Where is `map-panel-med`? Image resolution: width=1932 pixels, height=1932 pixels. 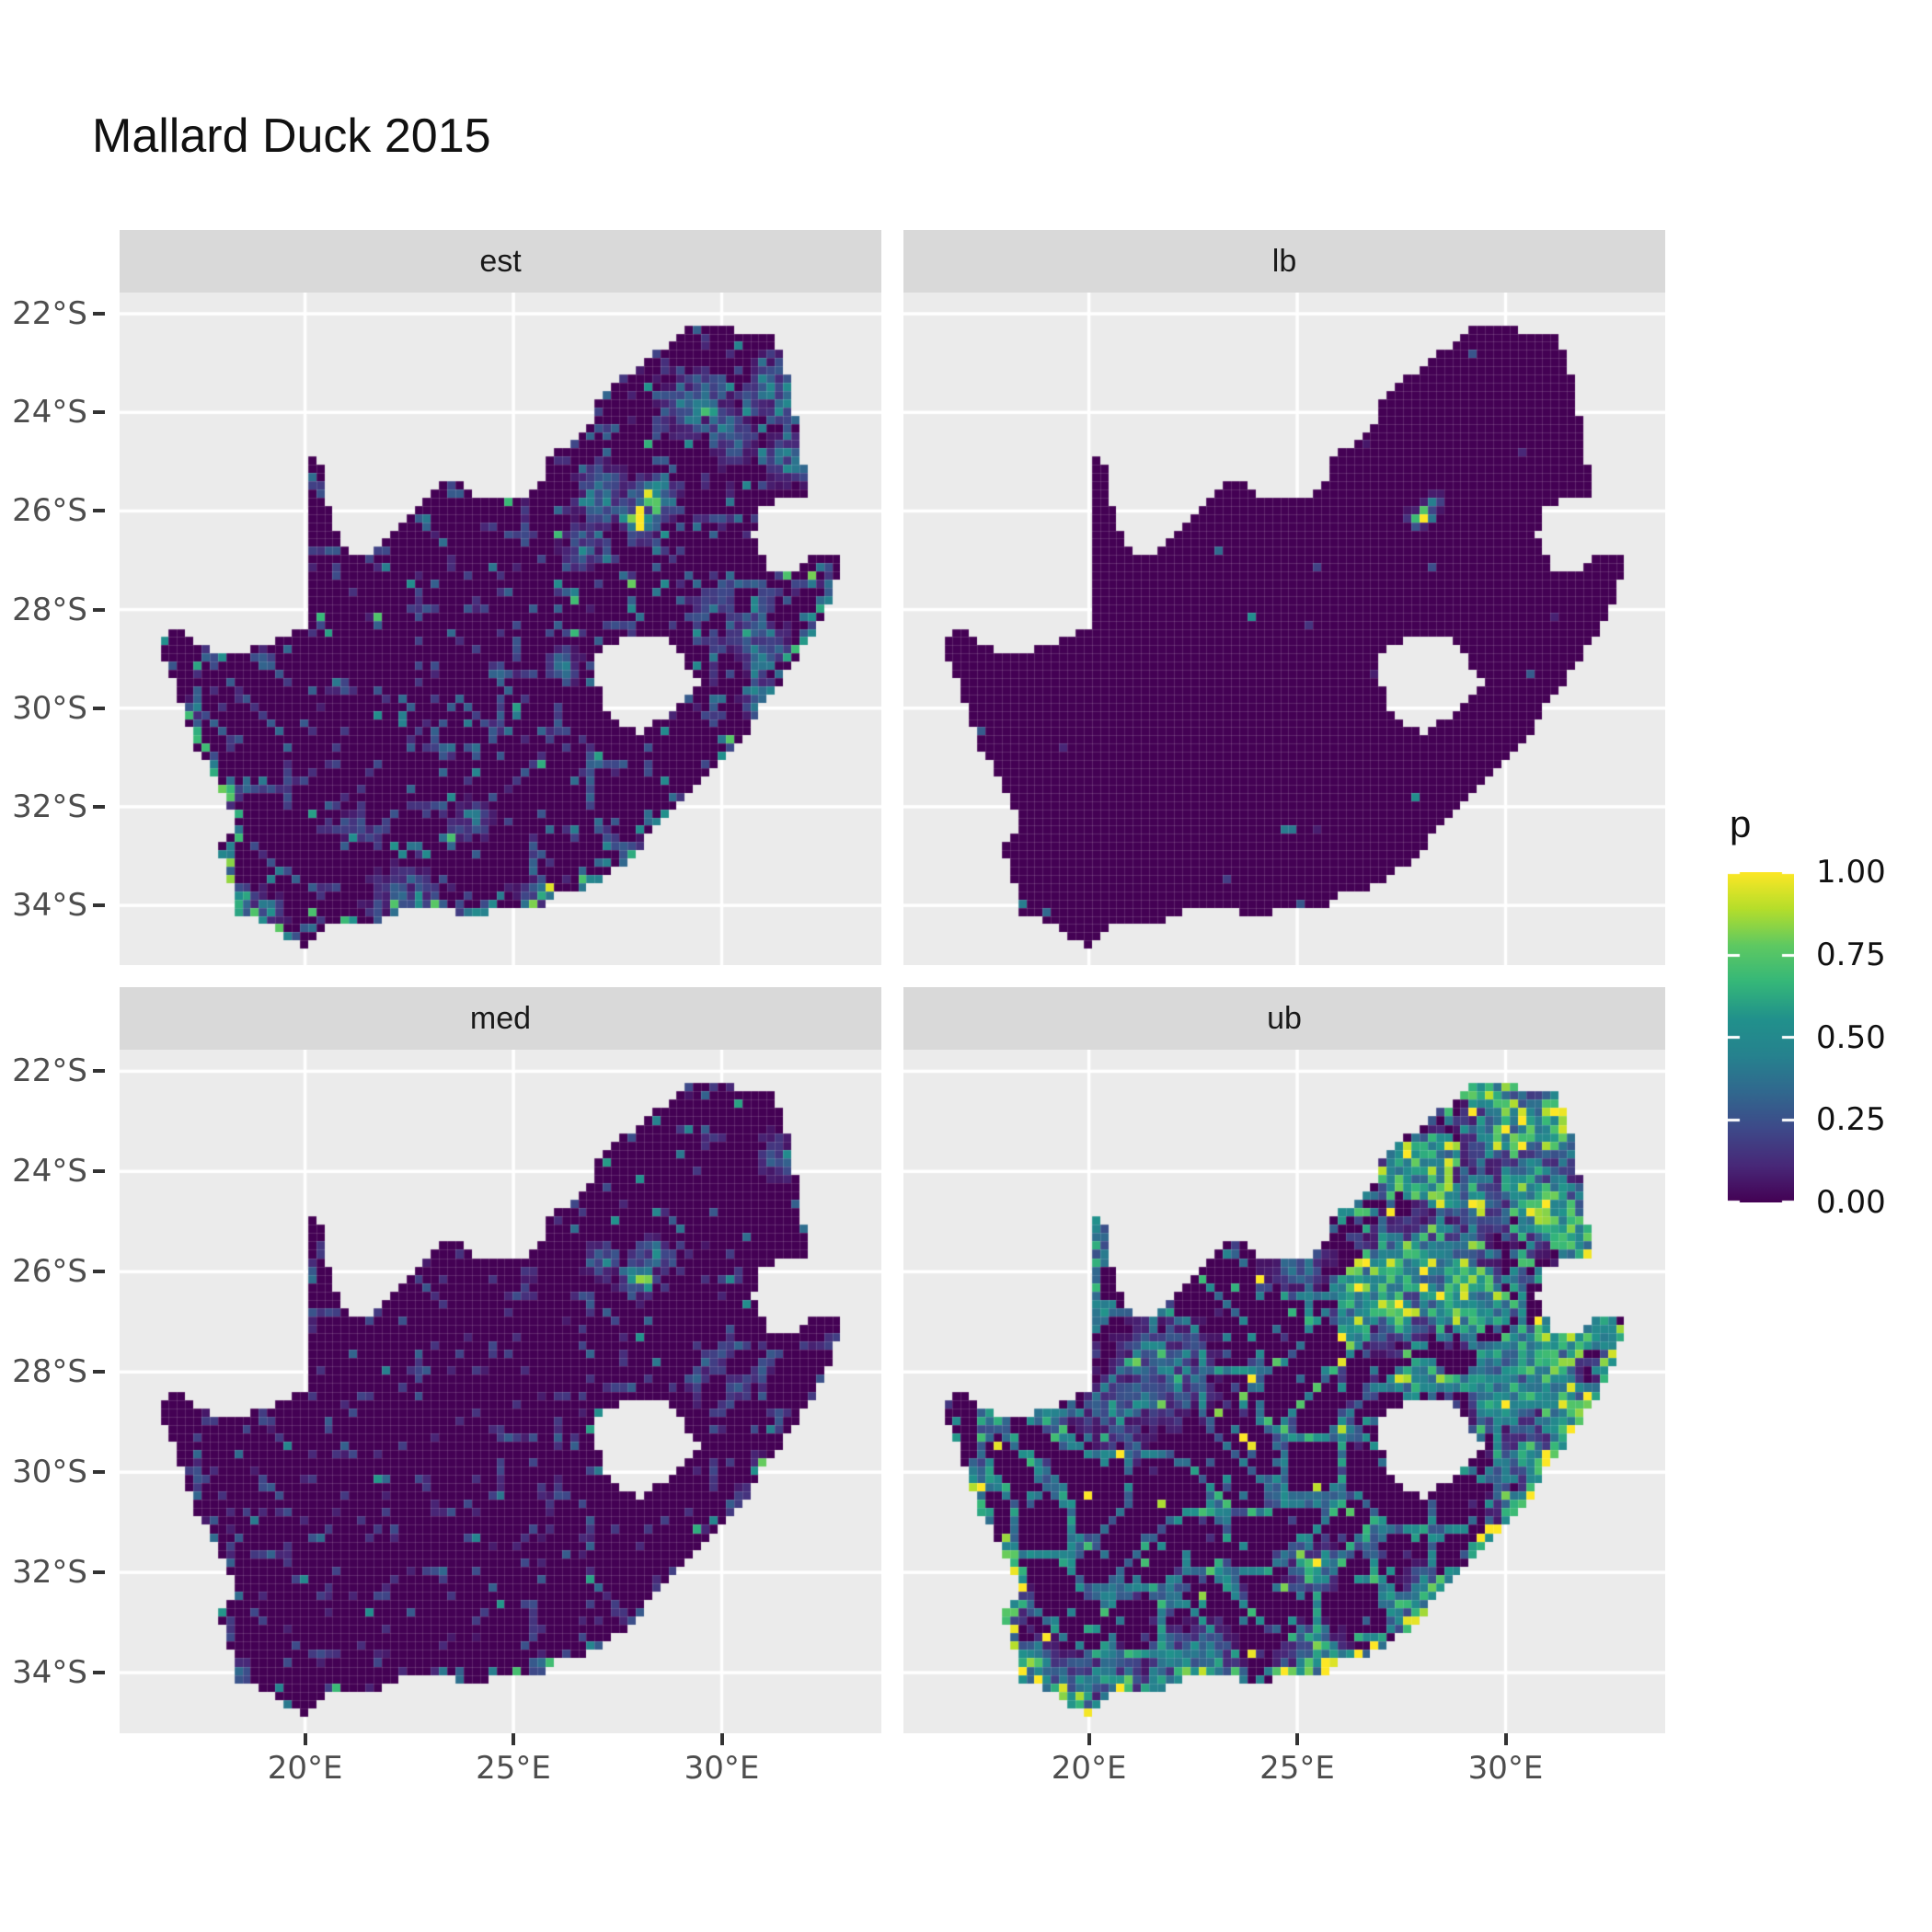 map-panel-med is located at coordinates (500, 1391).